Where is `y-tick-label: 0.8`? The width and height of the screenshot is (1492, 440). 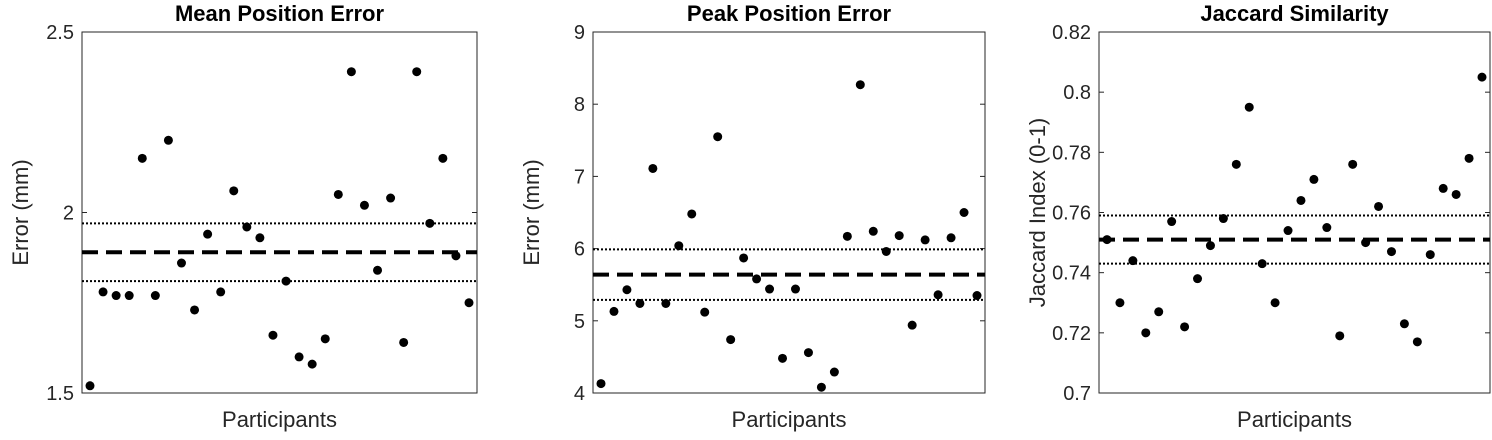 y-tick-label: 0.8 is located at coordinates (1077, 93).